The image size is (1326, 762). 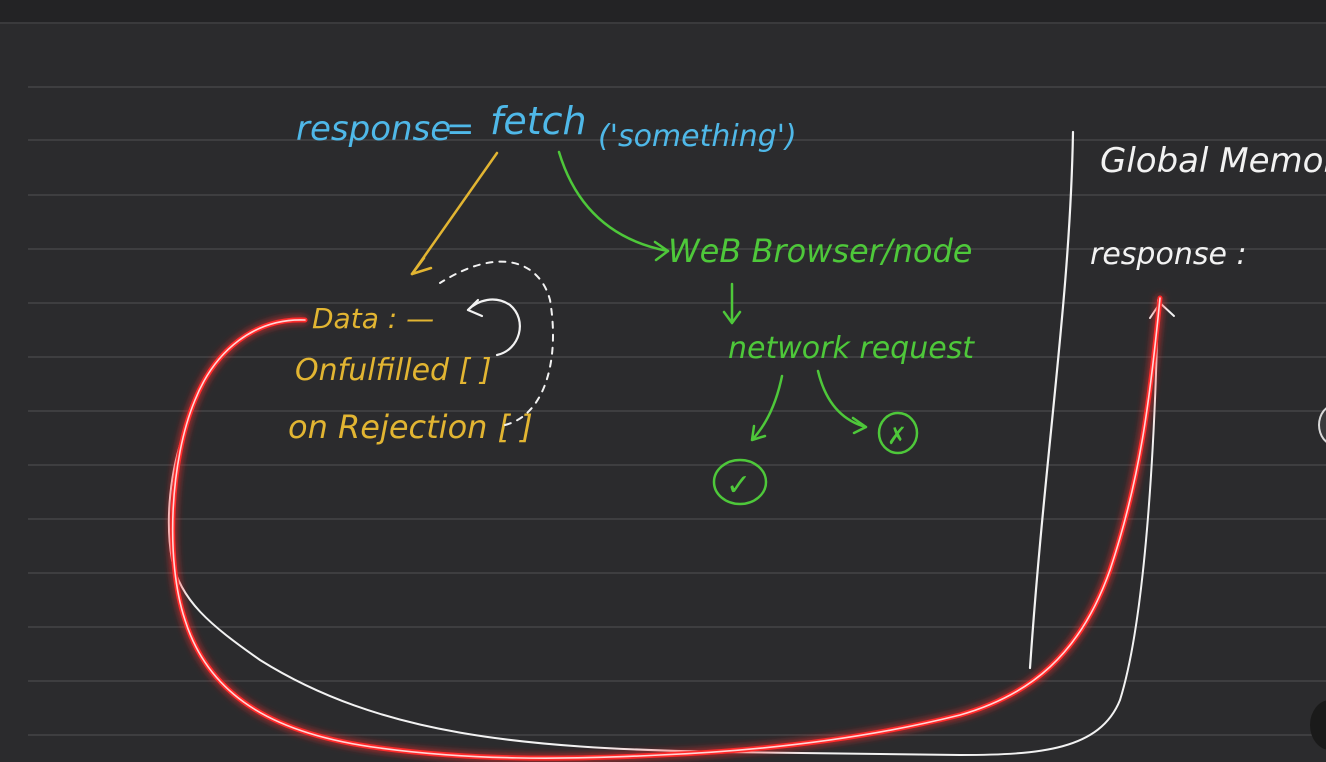 I want to click on success-badge: ✓, so click(x=740, y=482).